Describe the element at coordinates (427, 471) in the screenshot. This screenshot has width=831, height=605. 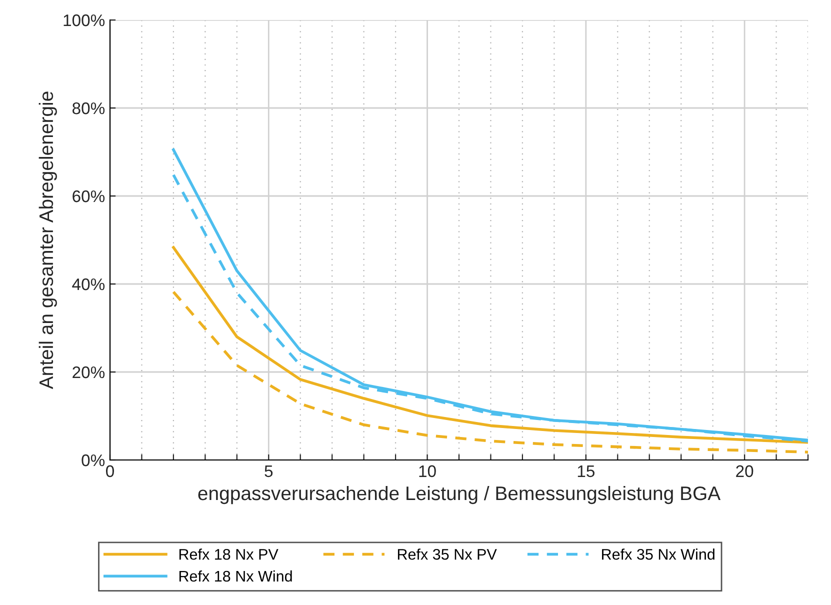
I see `x-tick-label: 10` at that location.